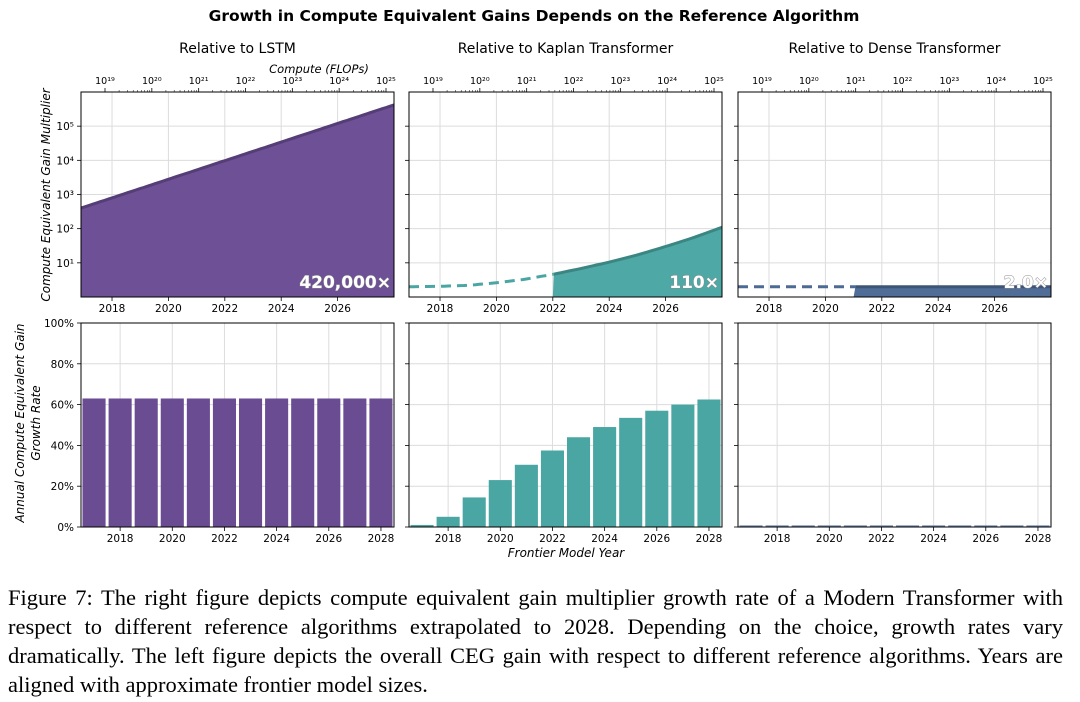  I want to click on gain-annotation: 110×, so click(694, 283).